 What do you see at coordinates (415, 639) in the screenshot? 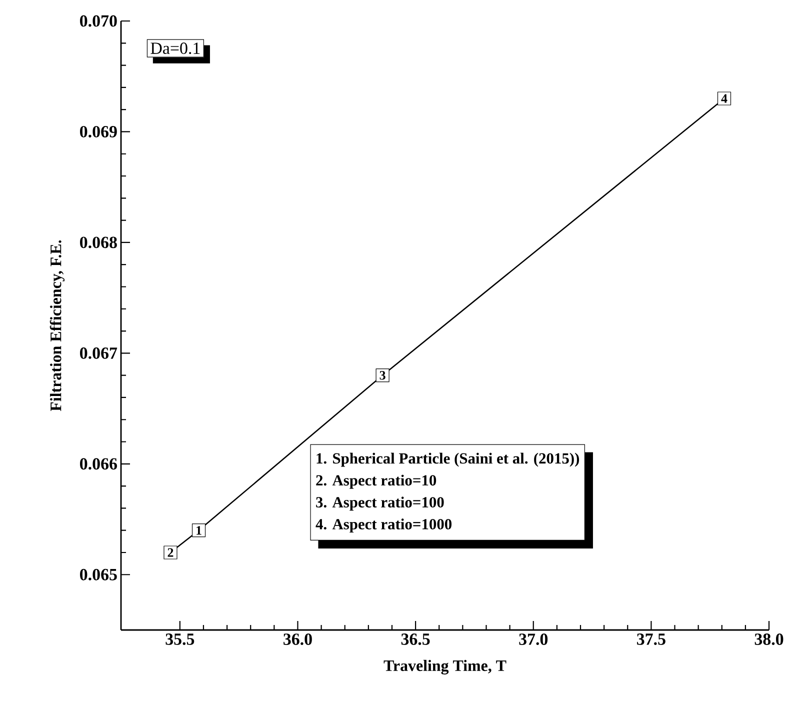
I see `x-tick-label: 36.5` at bounding box center [415, 639].